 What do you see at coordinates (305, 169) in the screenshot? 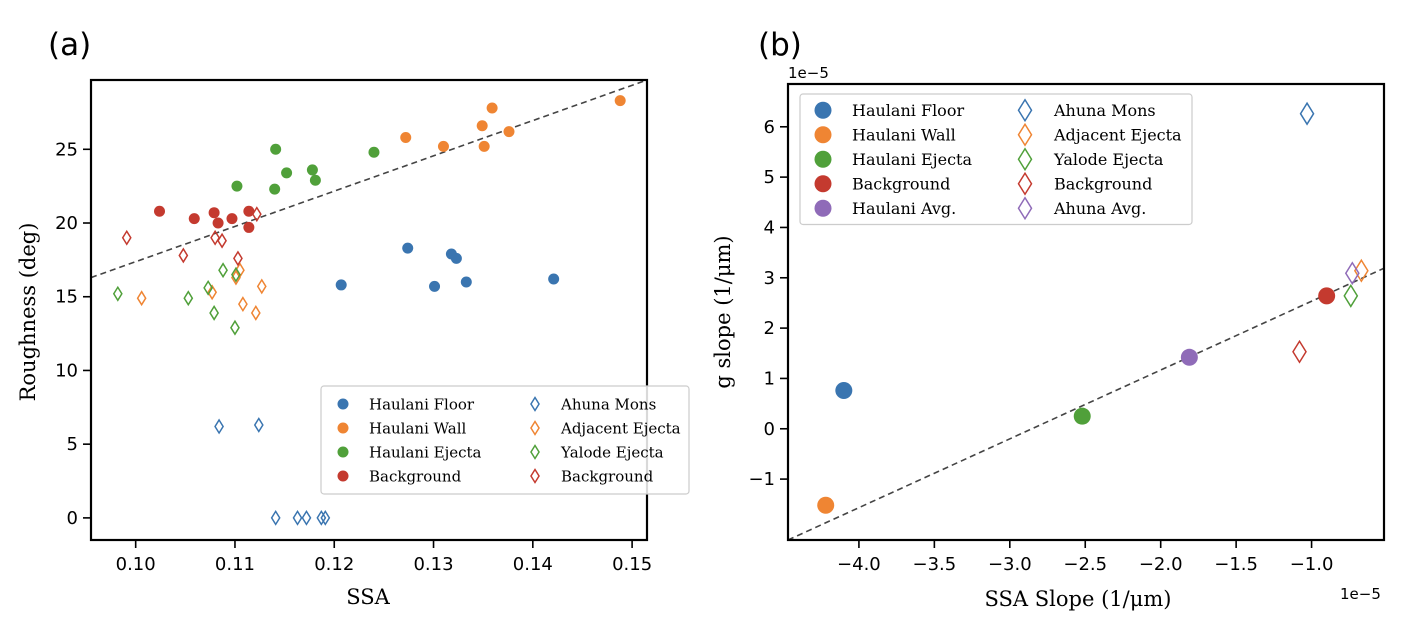
I see `series-haulani-ejecta-circle` at bounding box center [305, 169].